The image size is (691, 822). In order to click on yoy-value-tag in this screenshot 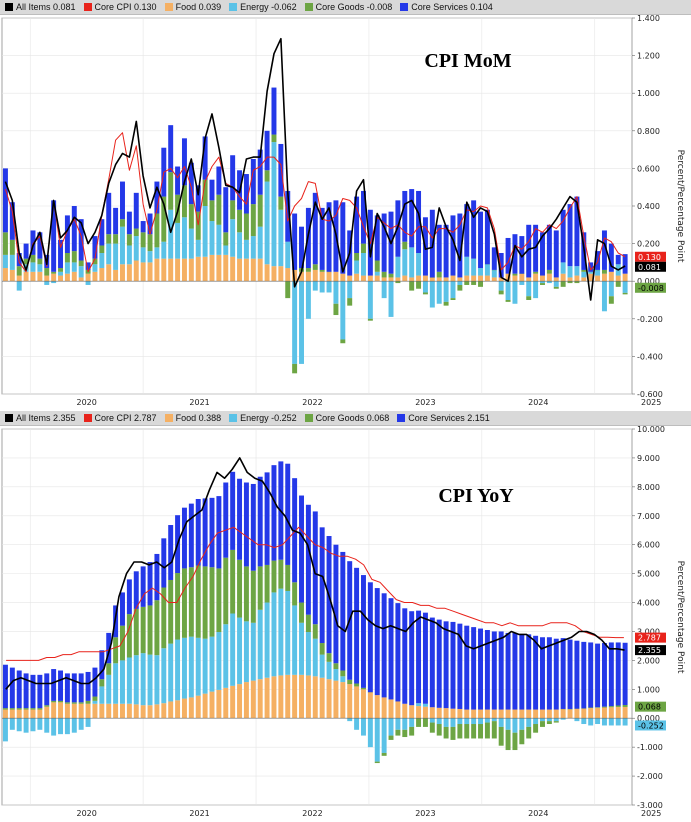, I will do `click(650, 706)`.